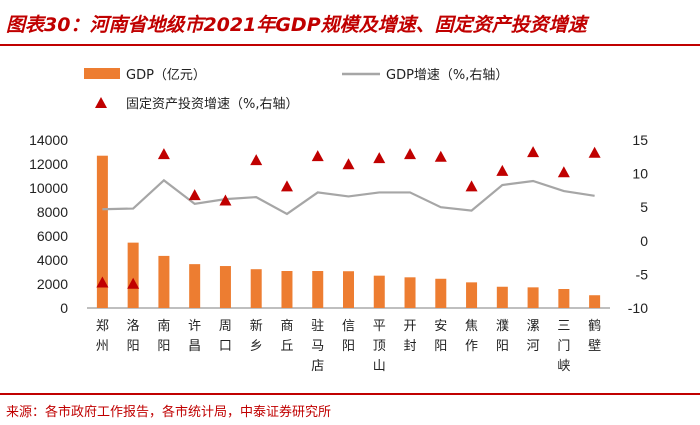  I want to click on category-char: 南, so click(163, 326).